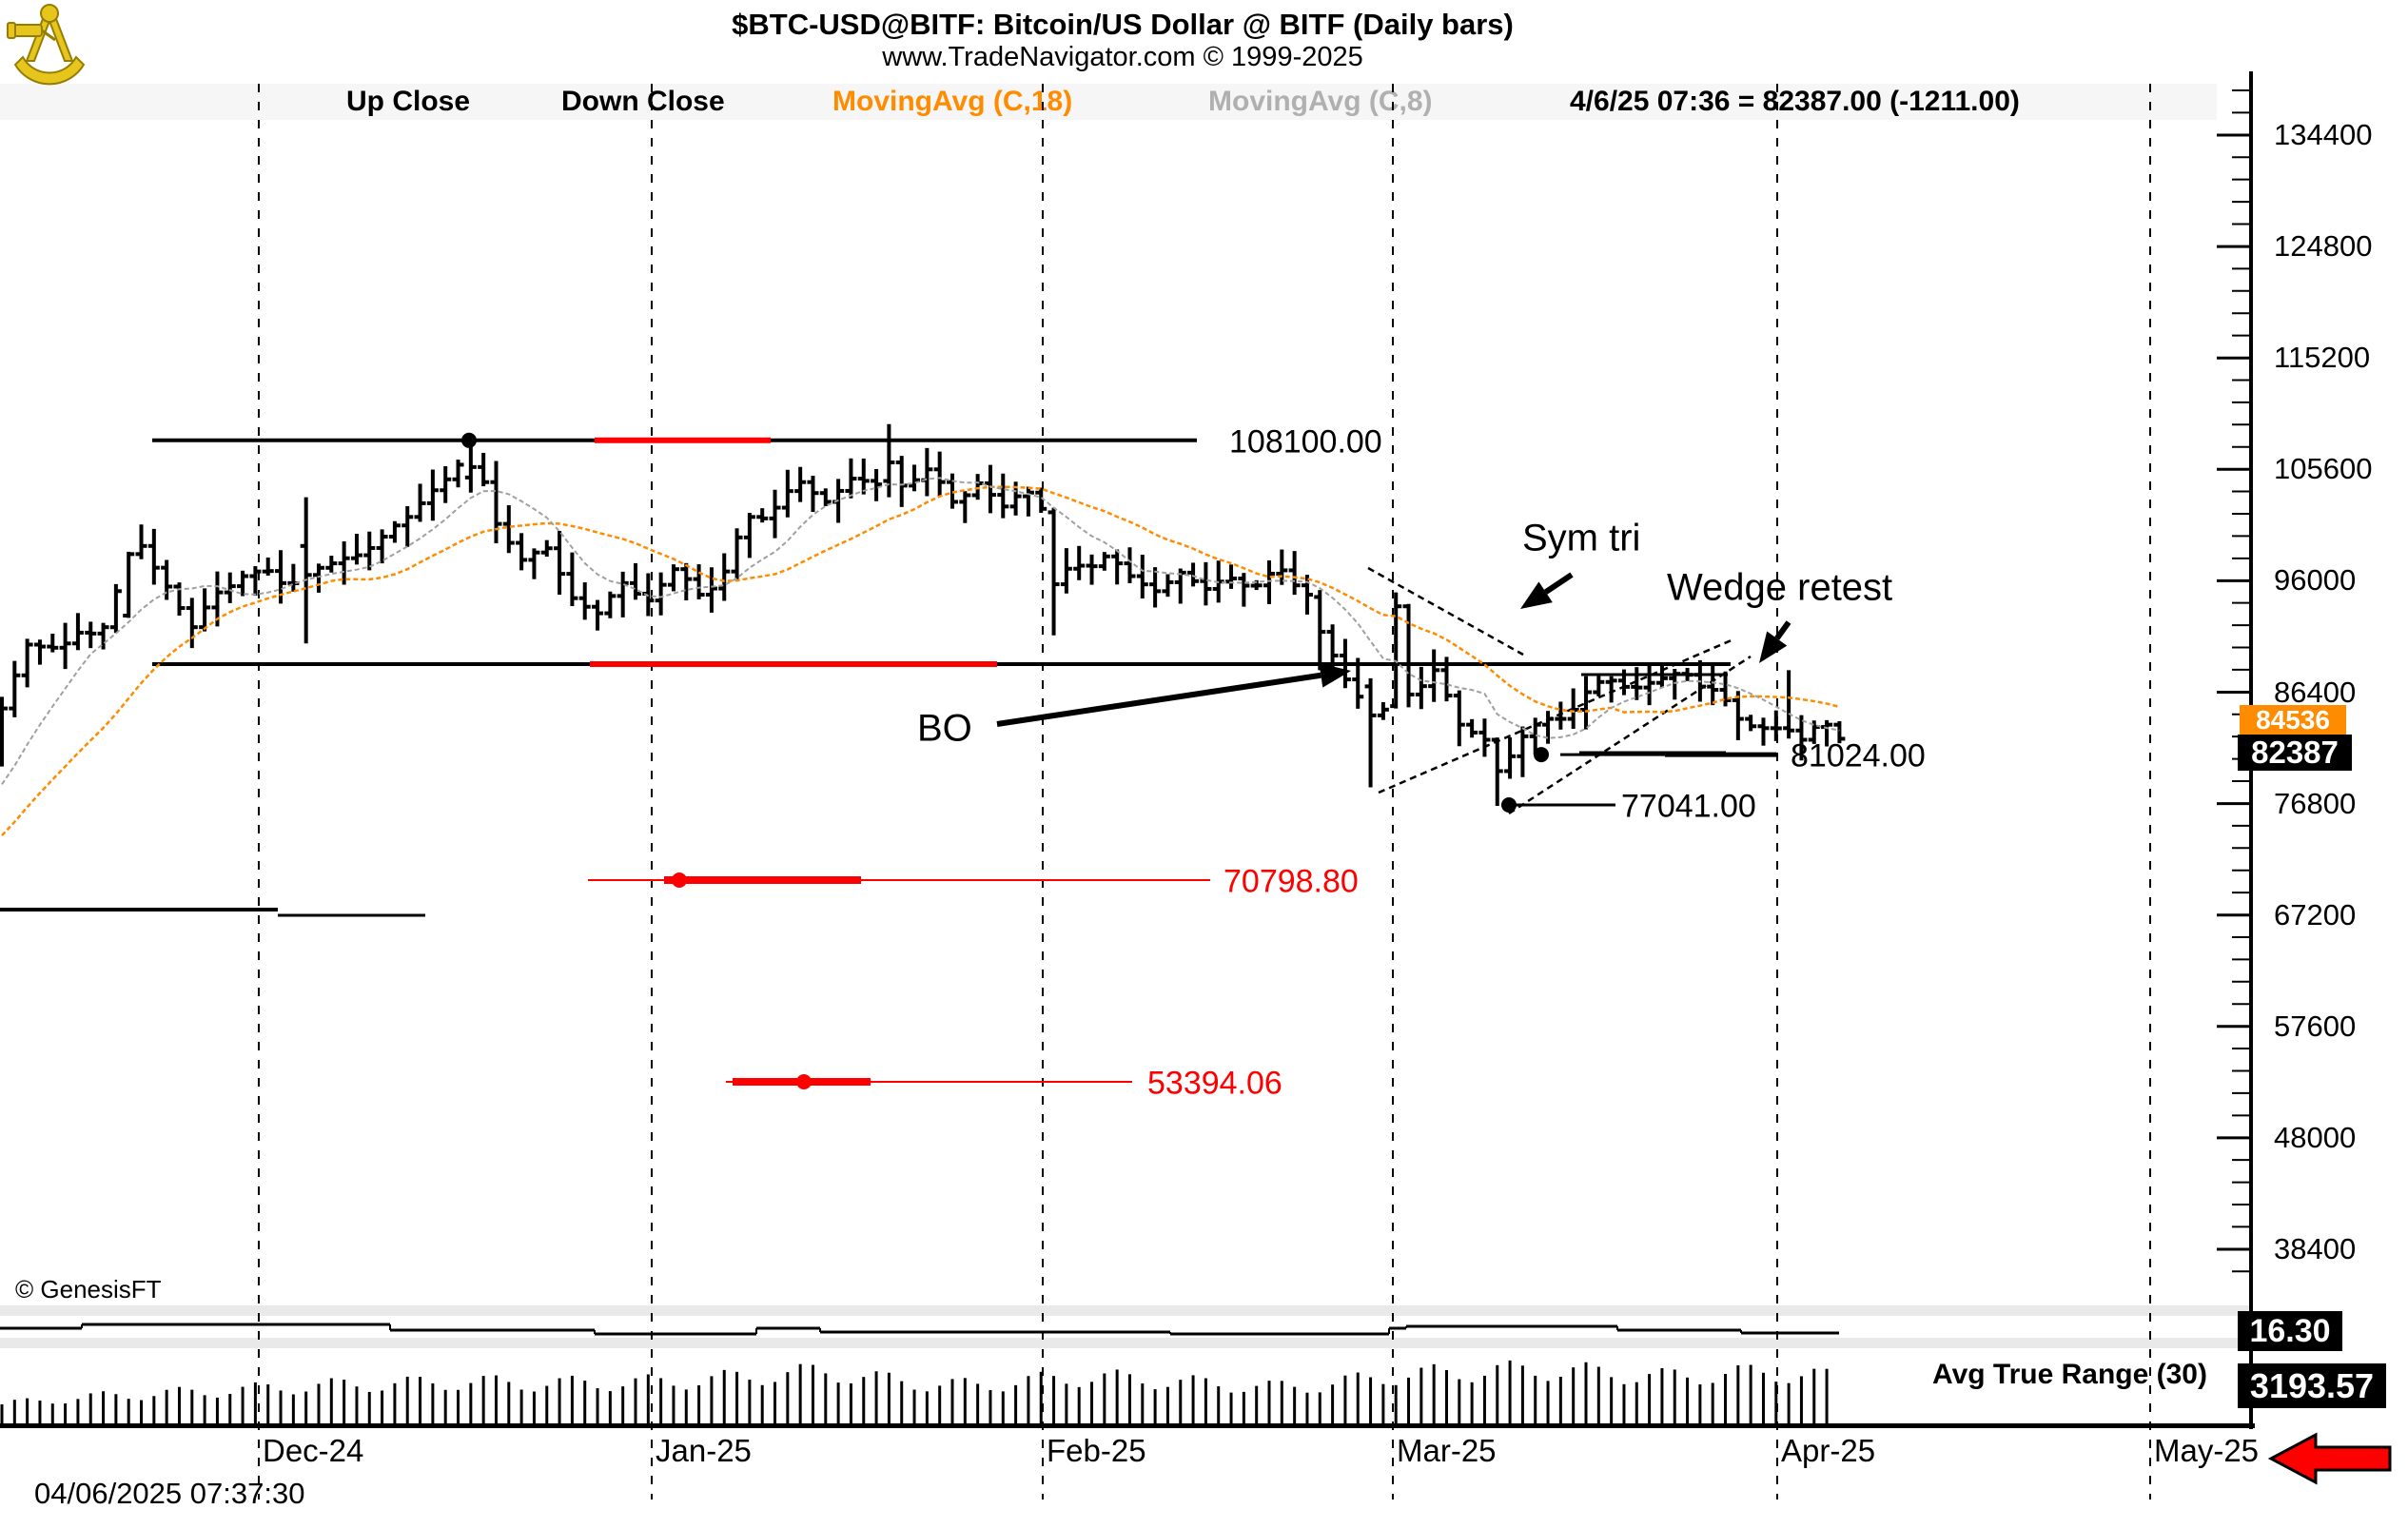  What do you see at coordinates (1630, 735) in the screenshot?
I see `trendline-wedge-lower` at bounding box center [1630, 735].